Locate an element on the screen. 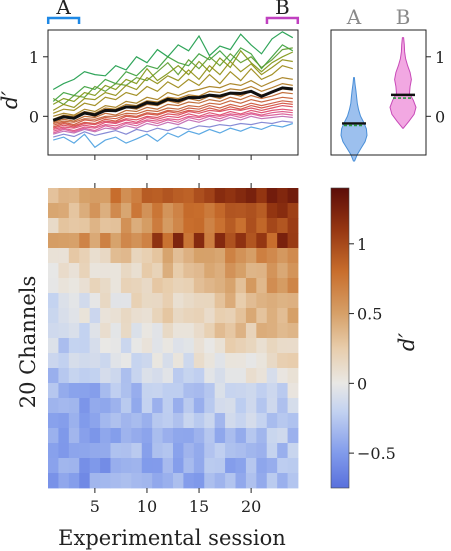  colorbar: −0.5 0 0.5 1 d′ is located at coordinates (374, 338).